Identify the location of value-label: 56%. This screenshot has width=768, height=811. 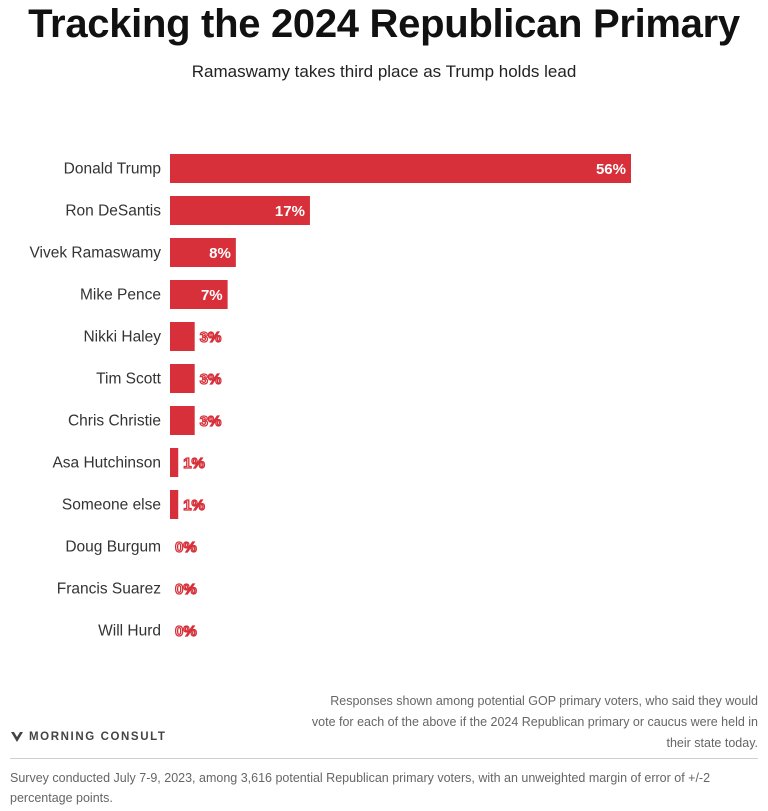
(611, 169).